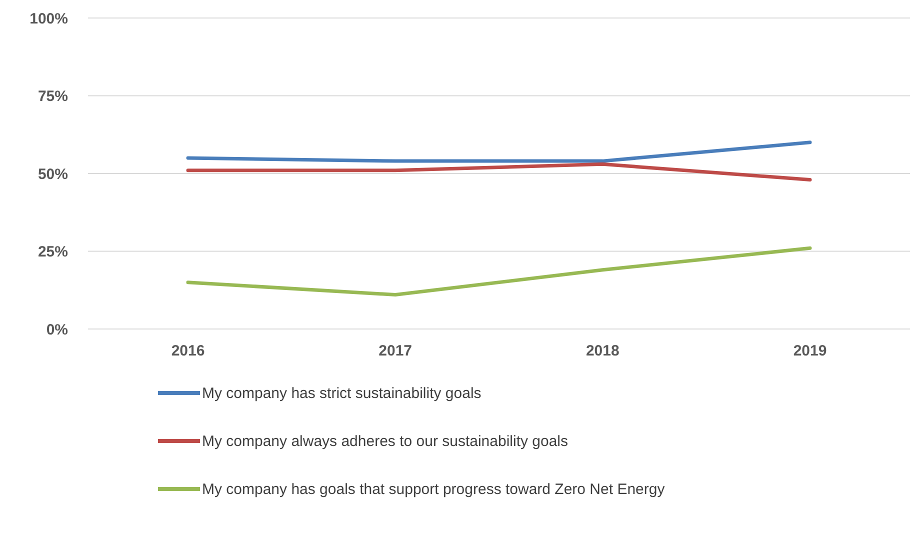 This screenshot has height=547, width=922. Describe the element at coordinates (188, 351) in the screenshot. I see `x-tick-label: 2016` at that location.